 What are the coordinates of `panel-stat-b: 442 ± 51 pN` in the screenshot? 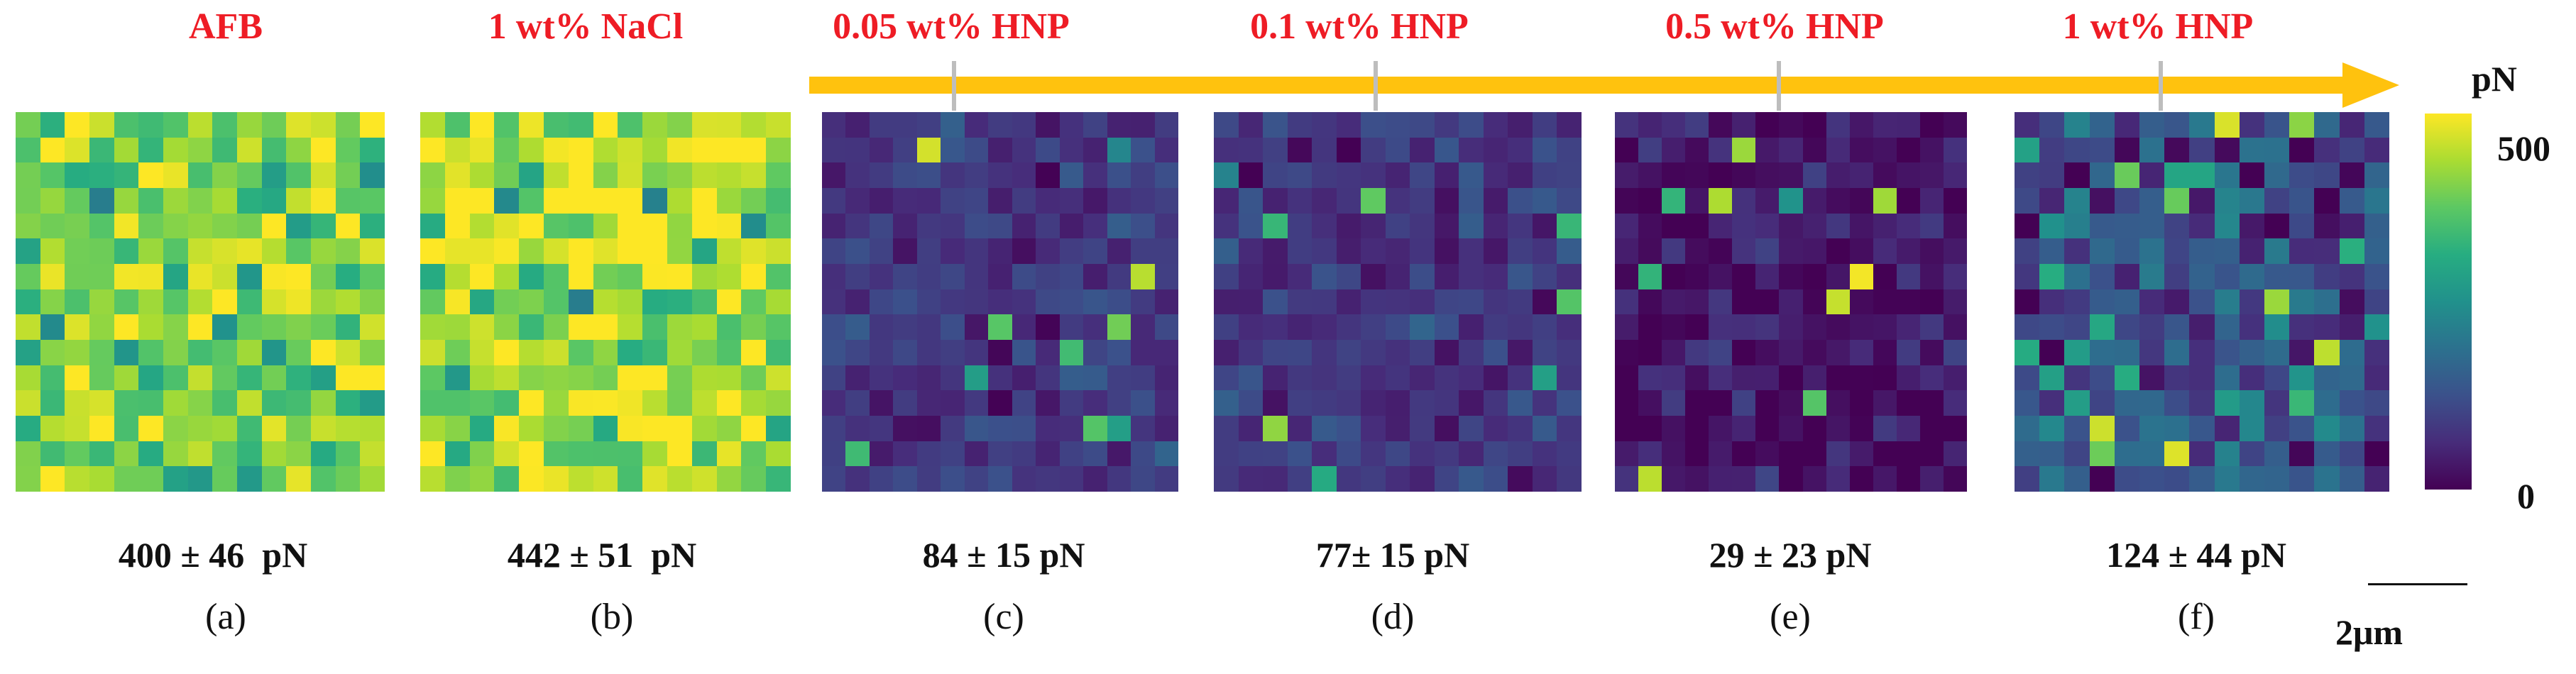 It's located at (602, 555).